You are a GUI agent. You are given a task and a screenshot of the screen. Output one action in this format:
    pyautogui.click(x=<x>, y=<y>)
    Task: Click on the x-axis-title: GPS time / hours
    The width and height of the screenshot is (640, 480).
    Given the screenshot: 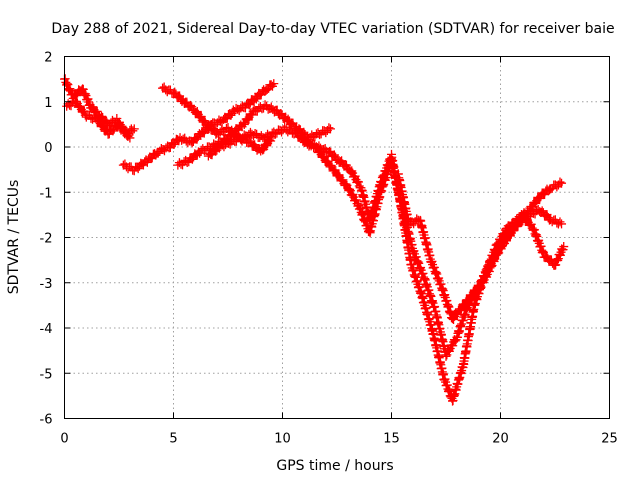 What is the action you would take?
    pyautogui.click(x=334, y=466)
    